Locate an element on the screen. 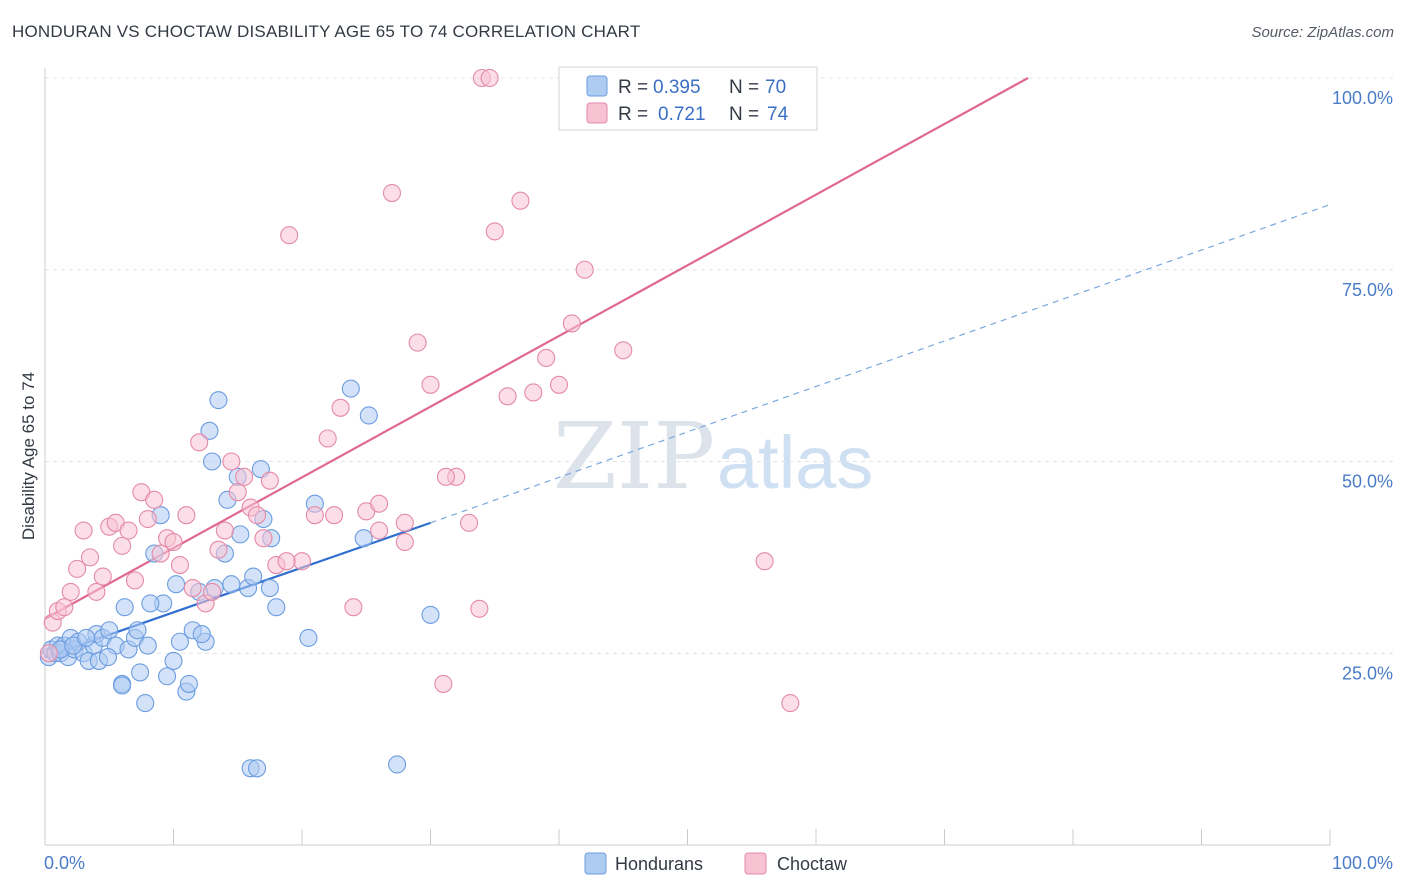  legend: R = 0.395 N = 70 R = 0.721 N = 74 is located at coordinates (688, 98).